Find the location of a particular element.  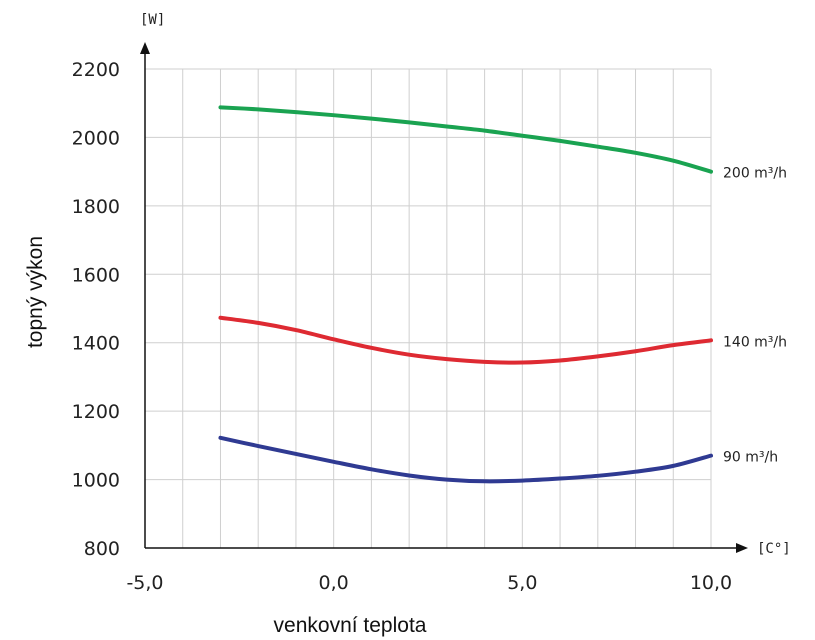

y-tick-label: 1400 is located at coordinates (96, 344).